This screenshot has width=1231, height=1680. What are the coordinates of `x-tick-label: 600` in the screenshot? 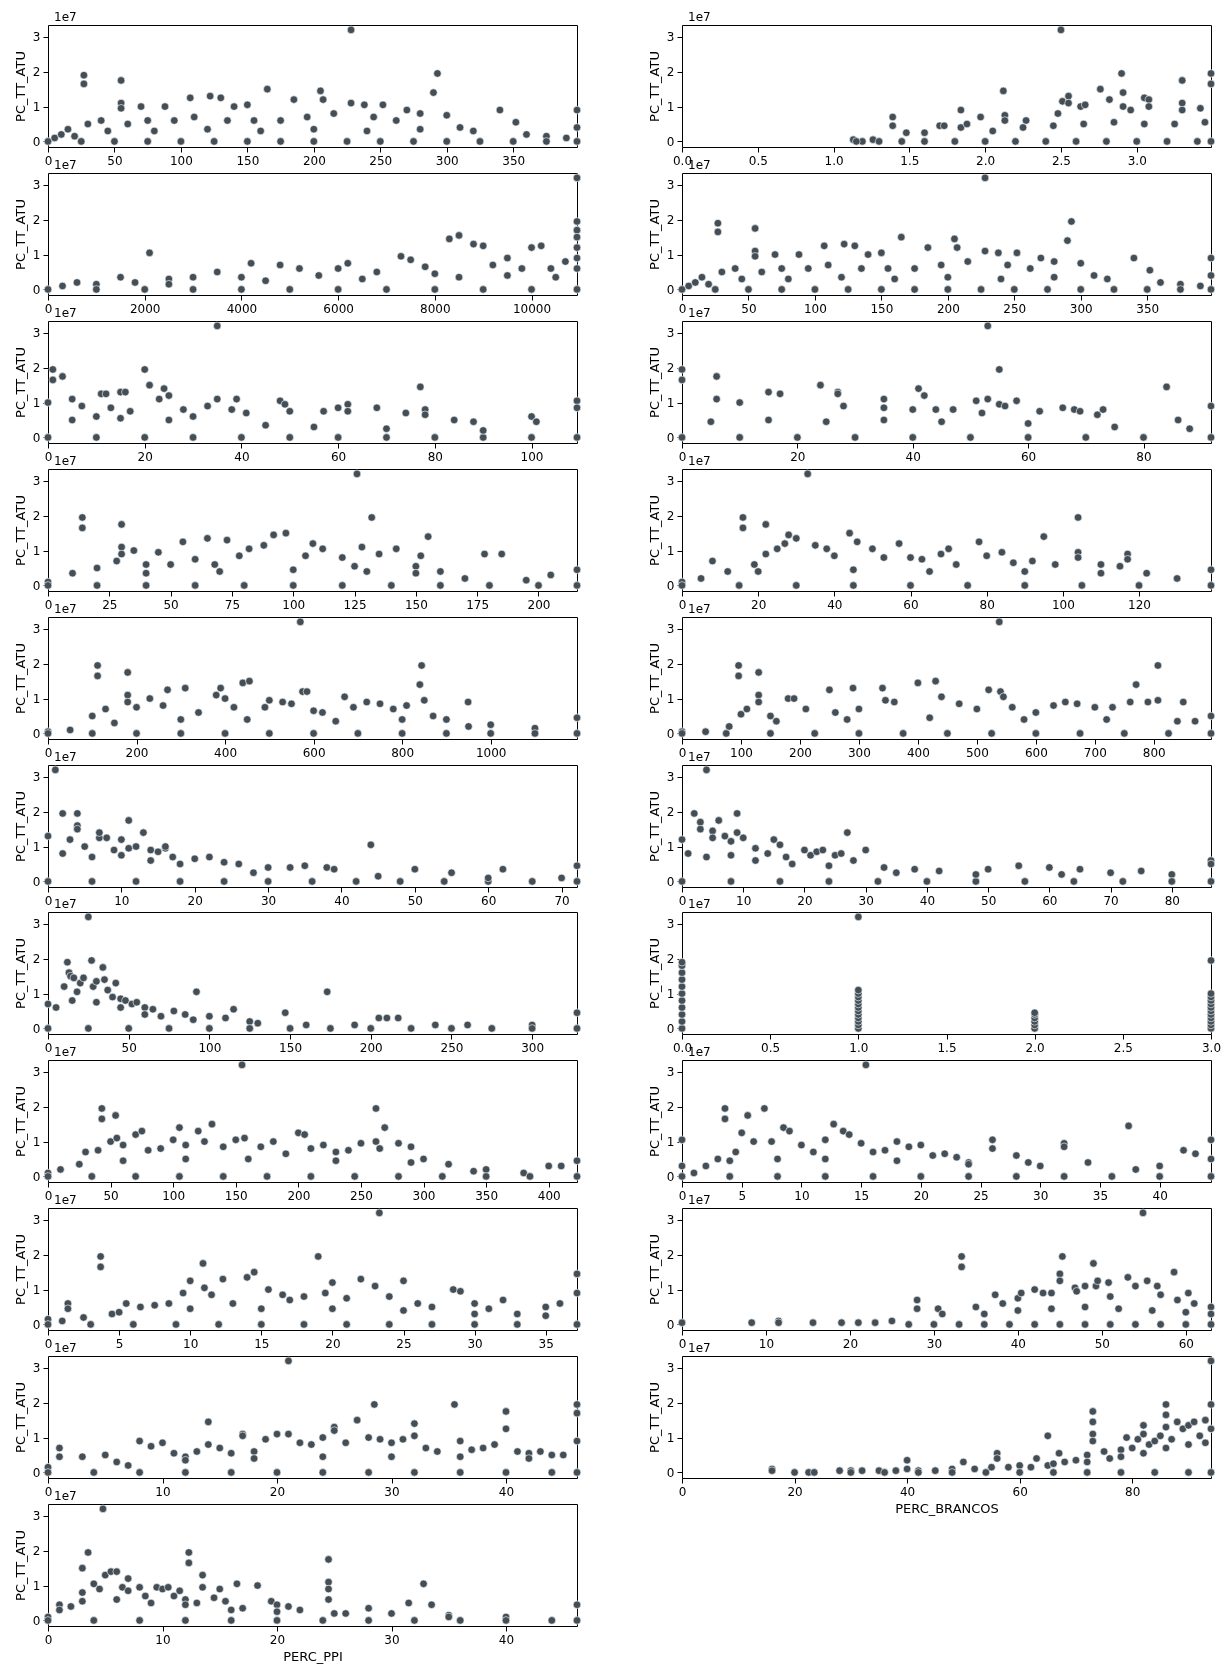 It's located at (314, 752).